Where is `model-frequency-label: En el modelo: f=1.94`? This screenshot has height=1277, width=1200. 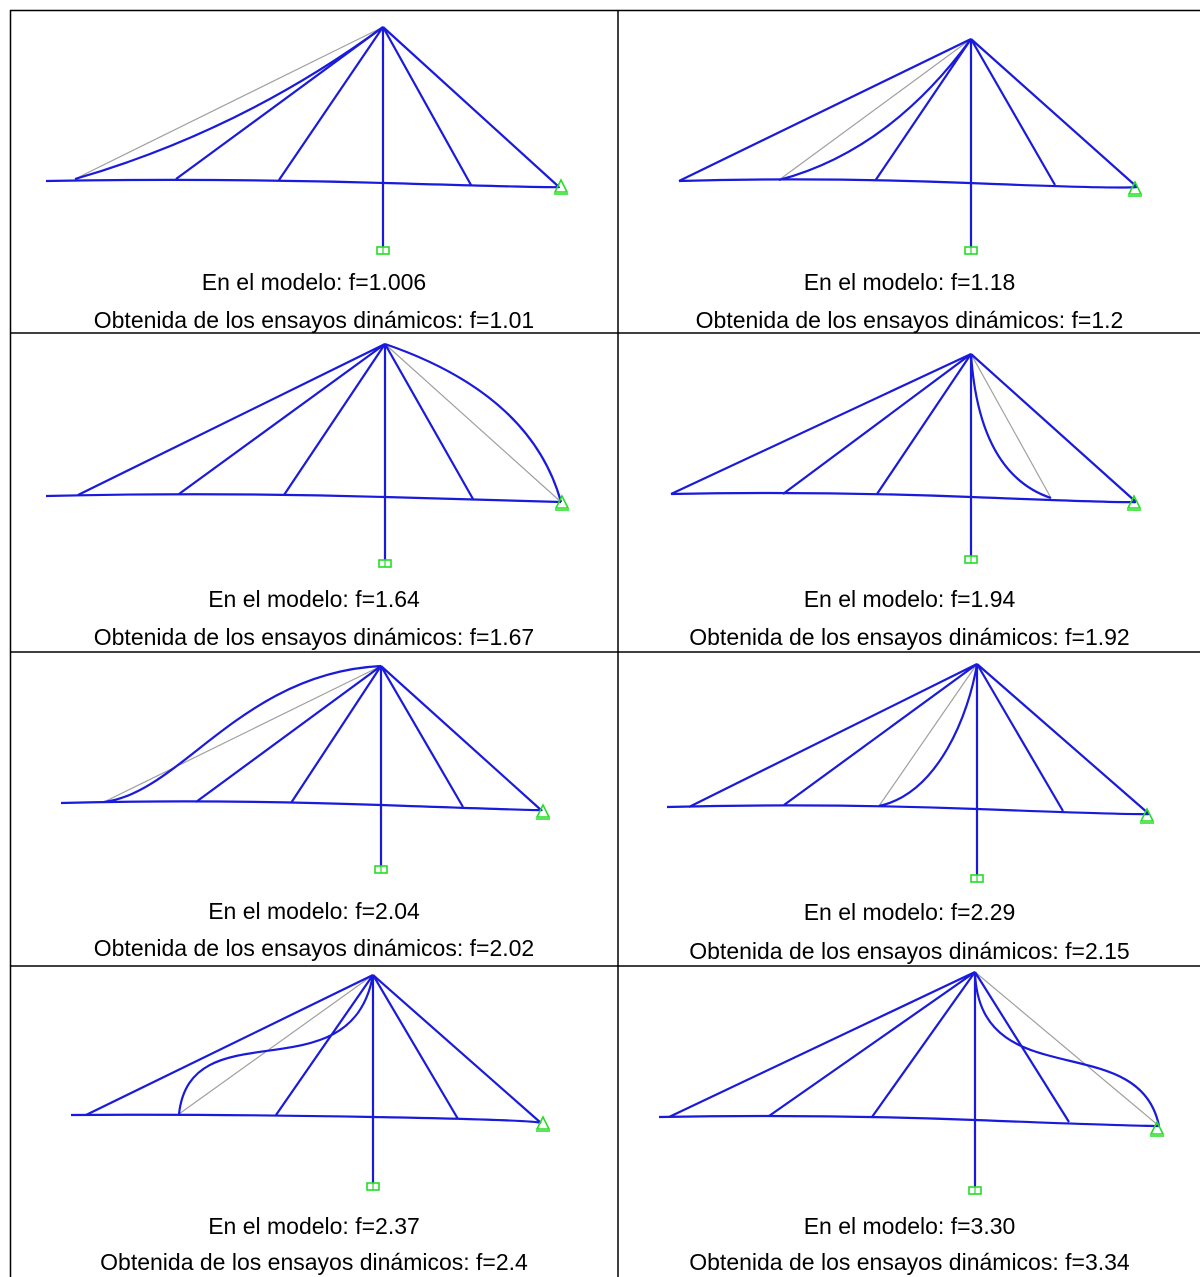 model-frequency-label: En el modelo: f=1.94 is located at coordinates (909, 599).